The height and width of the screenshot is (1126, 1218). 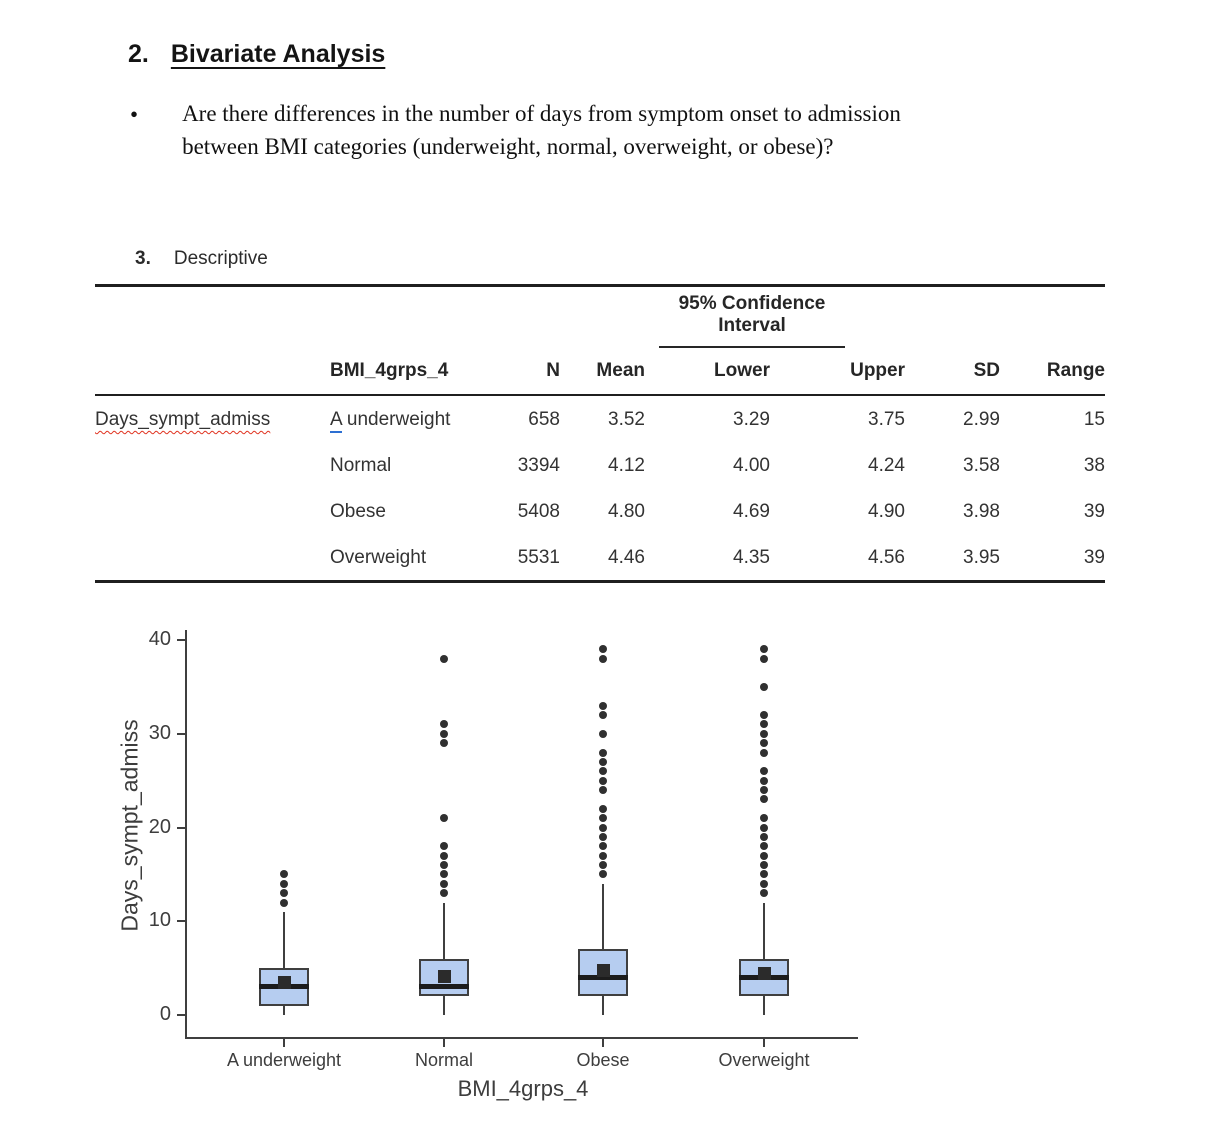 I want to click on table-row: Normal 3394 4.12 4.00 4.24 3.58 38, so click(x=600, y=465).